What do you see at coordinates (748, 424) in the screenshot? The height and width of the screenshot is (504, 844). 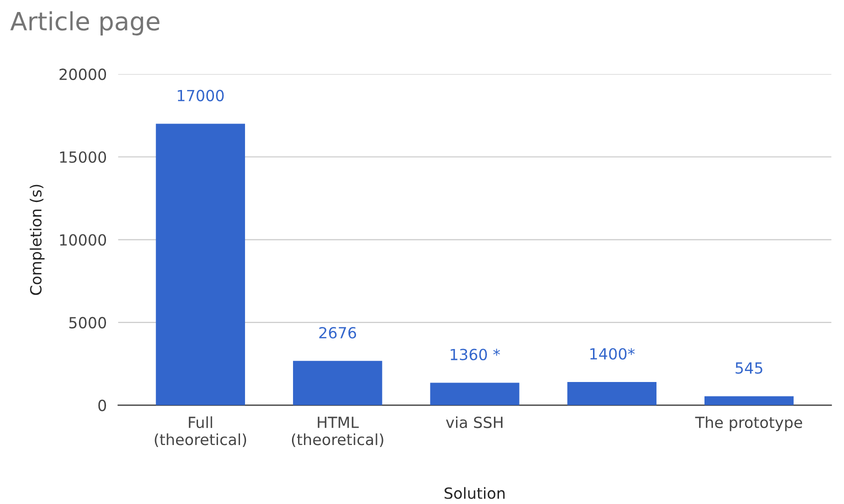 I see `x-tick-label: The prototype` at bounding box center [748, 424].